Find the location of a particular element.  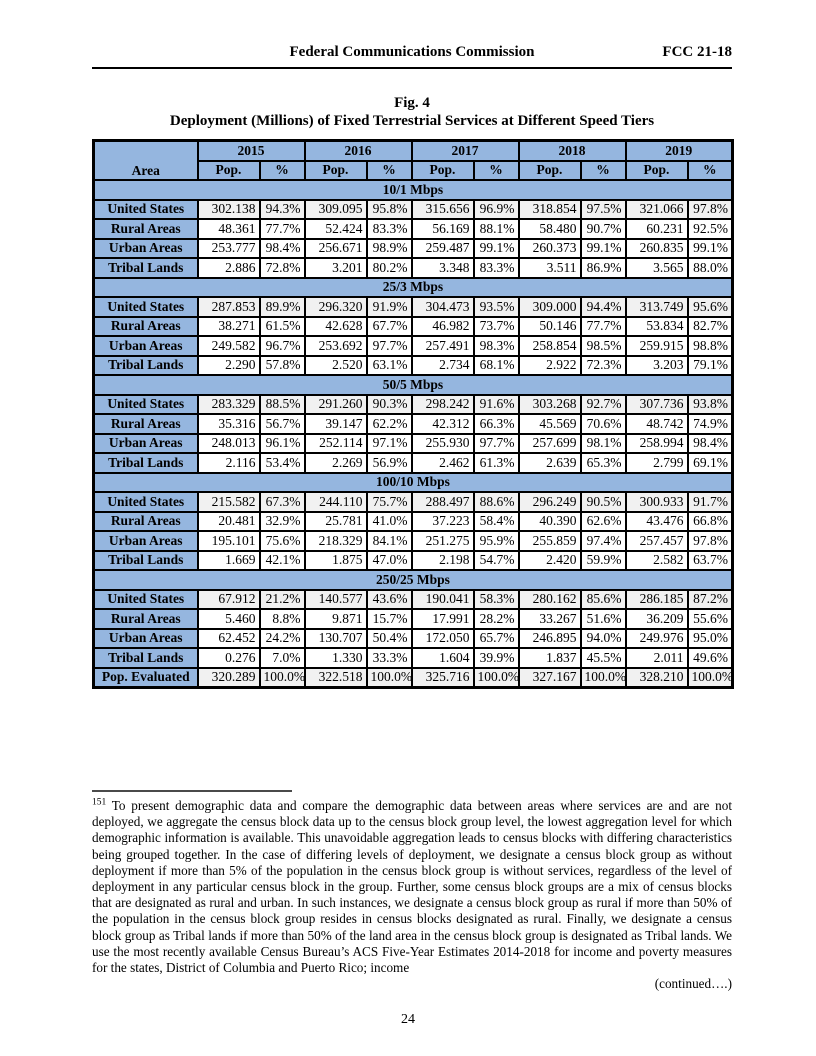

pop-value-cell: 2.290 is located at coordinates (228, 365).